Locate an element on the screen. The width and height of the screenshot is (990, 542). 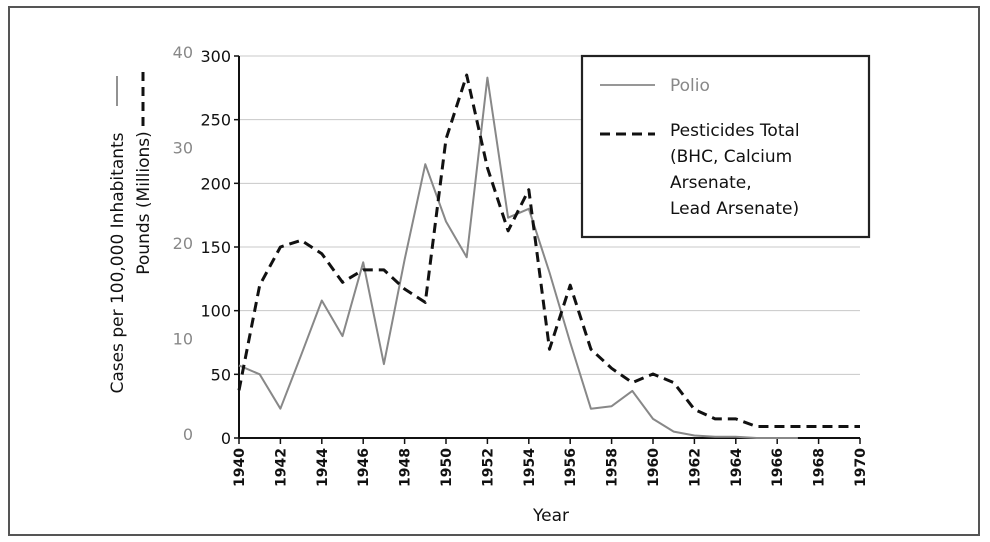
x-axis-title: Year is located at coordinates (550, 516).